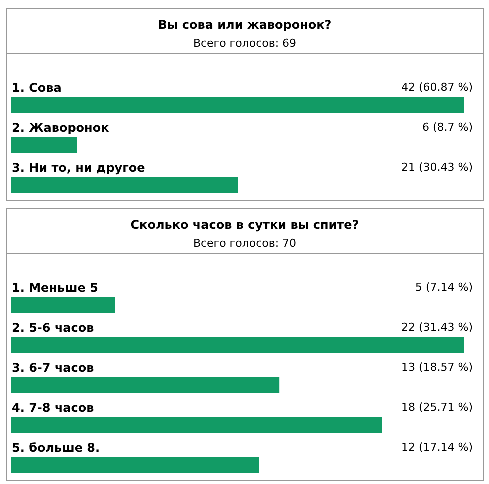  Describe the element at coordinates (437, 367) in the screenshot. I see `data-label: 13 (18.57 %)` at that location.